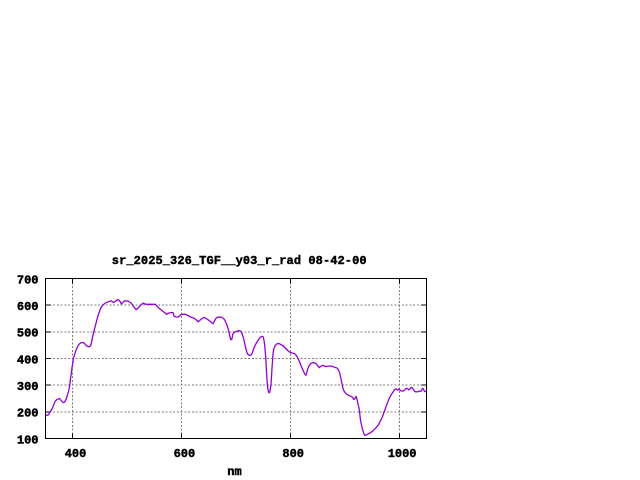 This screenshot has width=640, height=480. I want to click on svg-text: 800, so click(293, 454).